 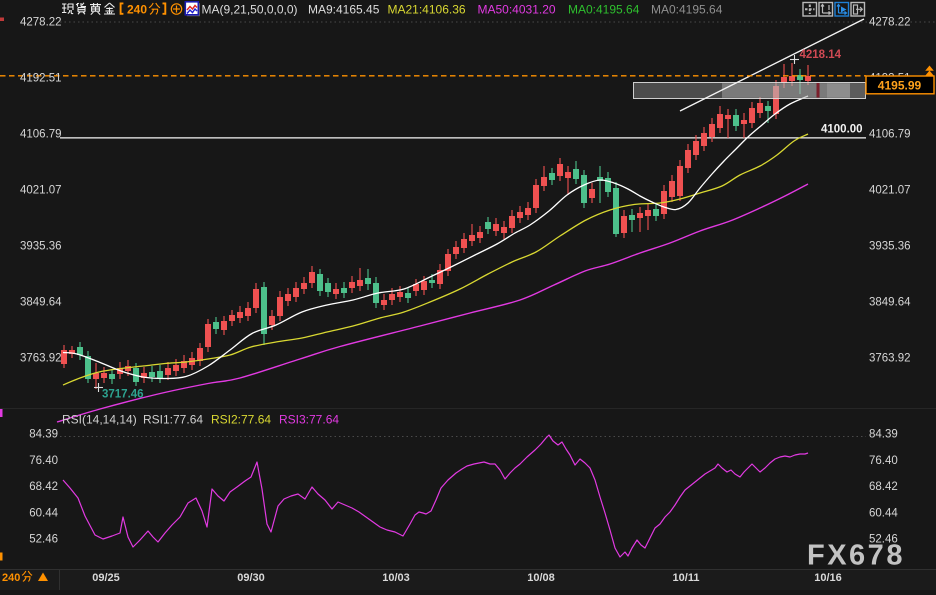 What do you see at coordinates (900, 86) in the screenshot?
I see `svg-text: 4195.99` at bounding box center [900, 86].